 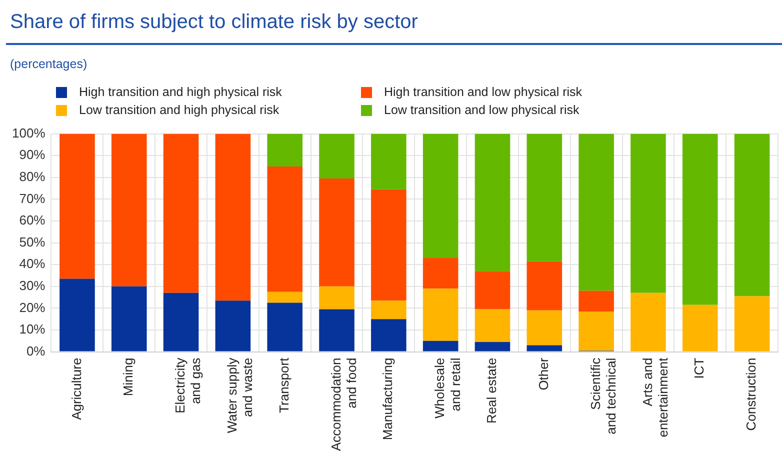 What do you see at coordinates (179, 110) in the screenshot?
I see `legend-label: Low transition and high physical risk` at bounding box center [179, 110].